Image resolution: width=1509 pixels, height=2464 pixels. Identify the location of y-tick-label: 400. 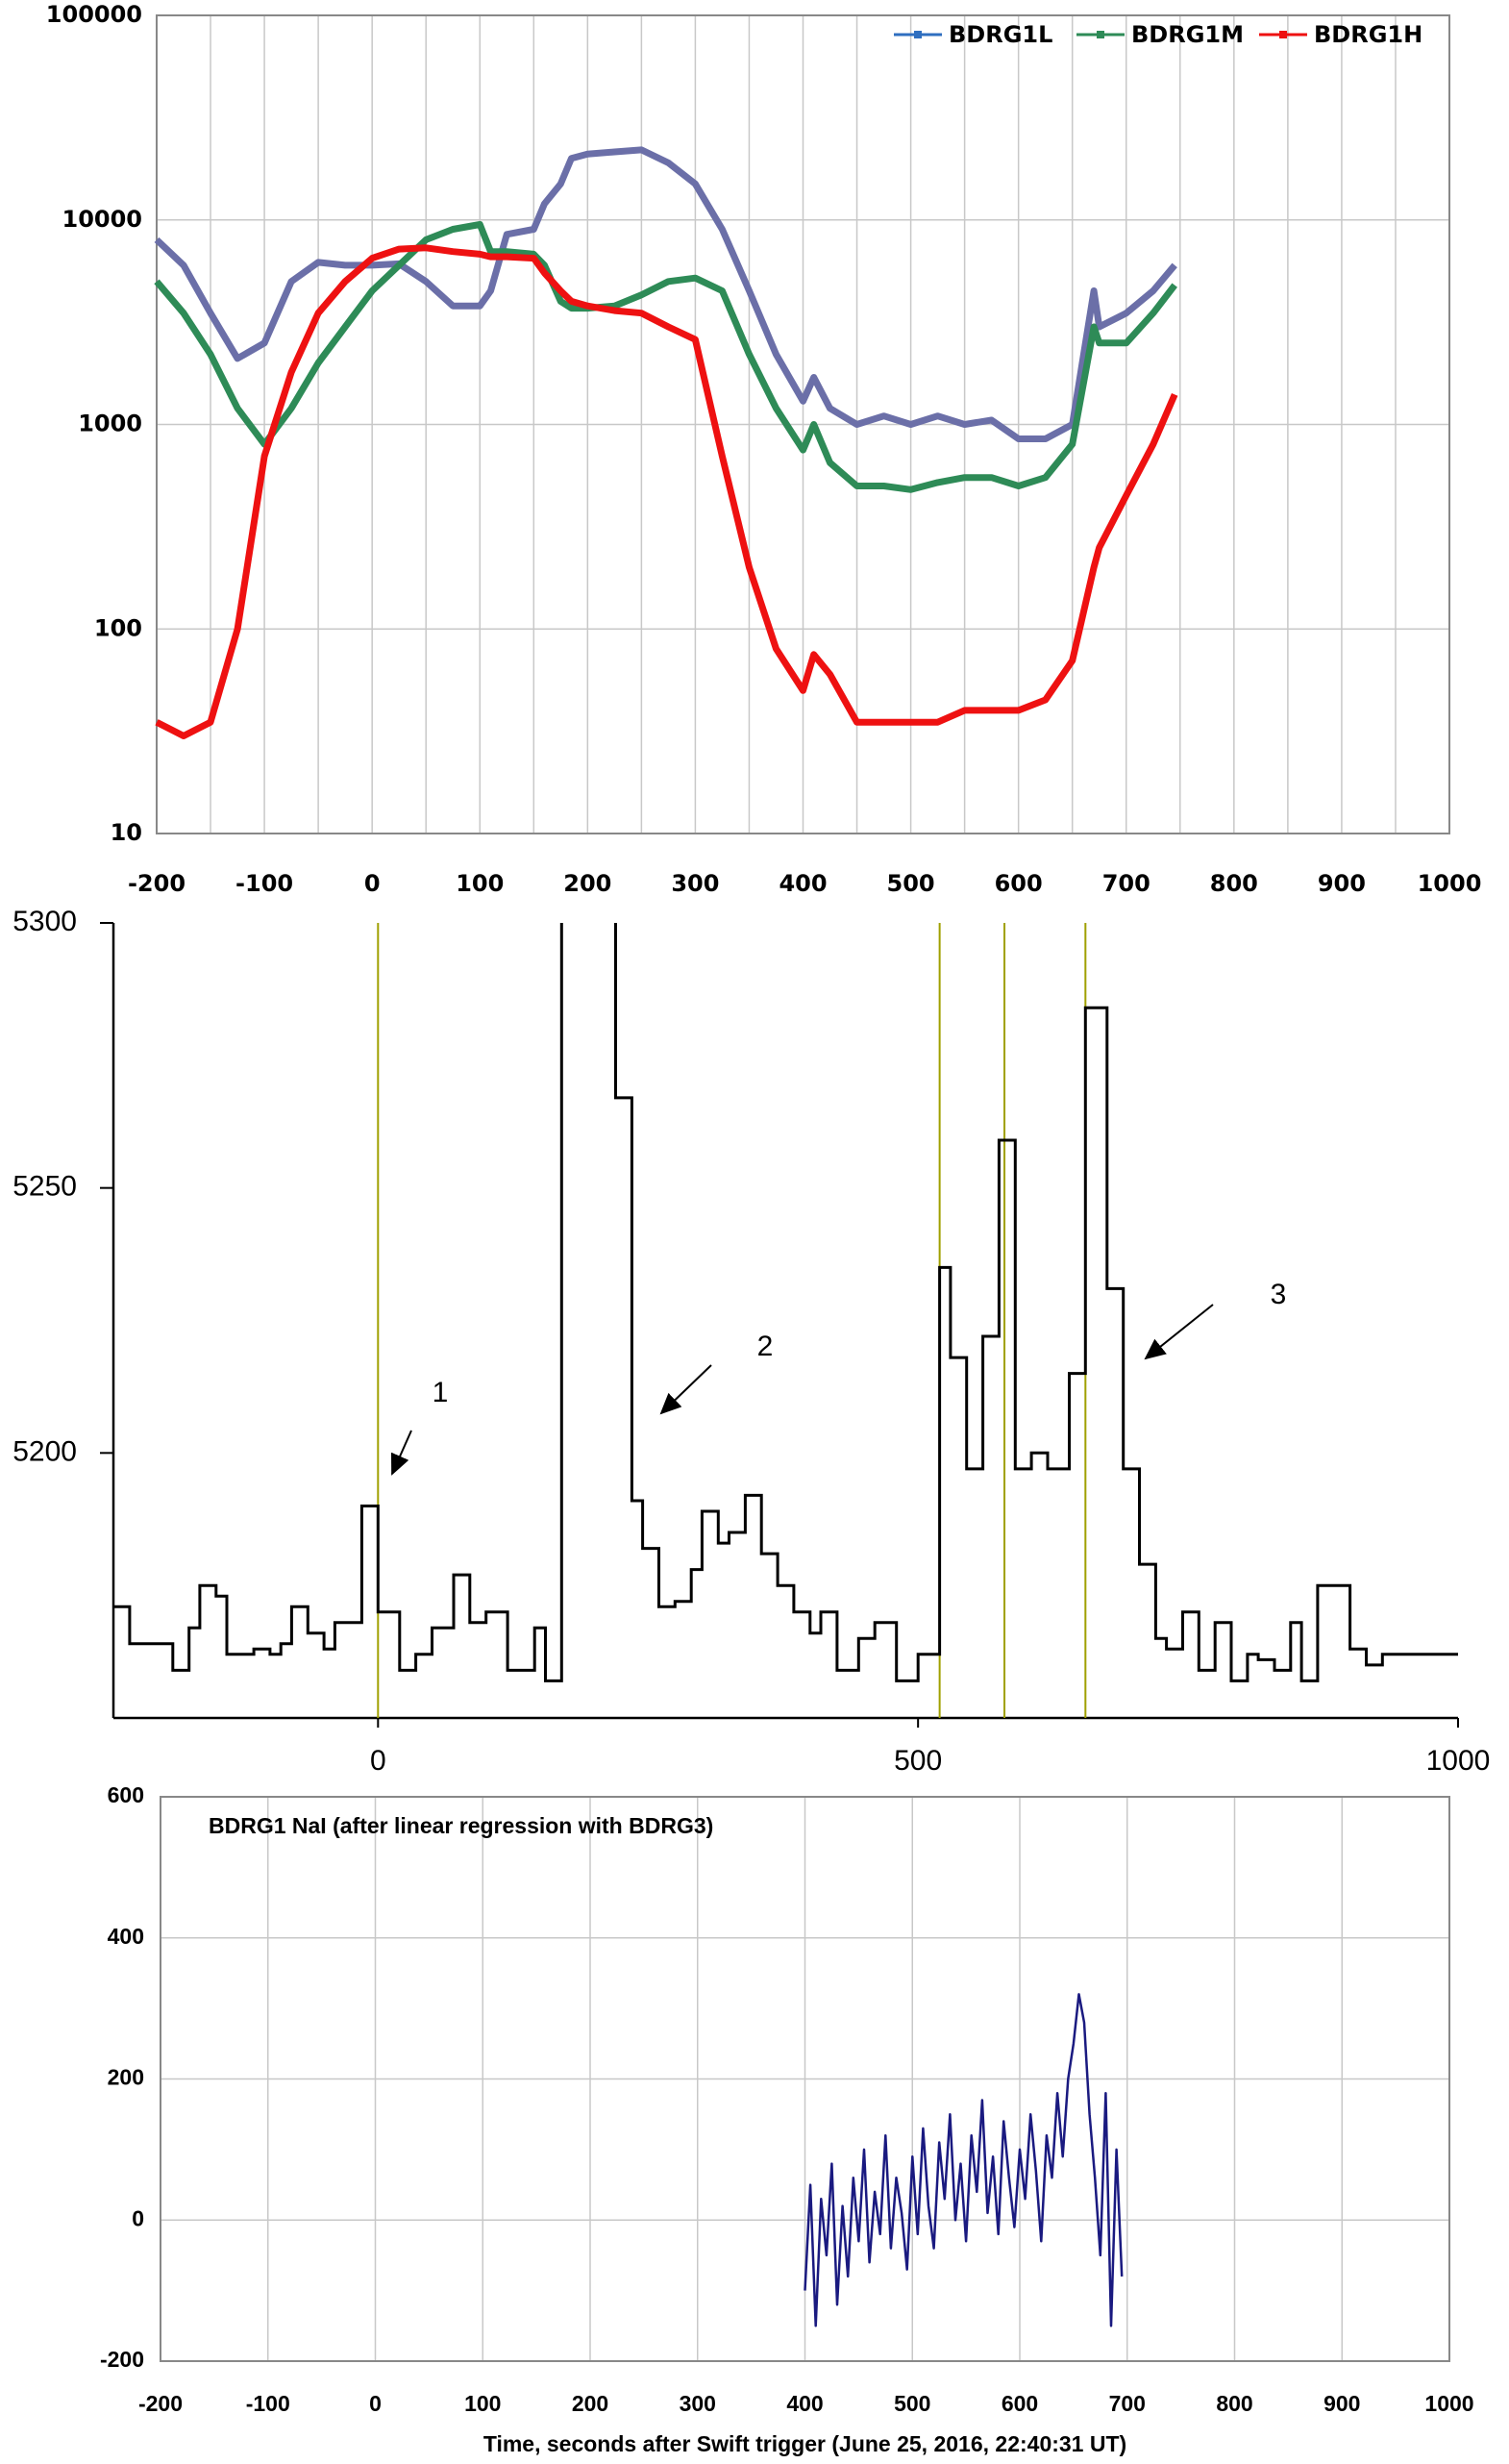
(126, 1936).